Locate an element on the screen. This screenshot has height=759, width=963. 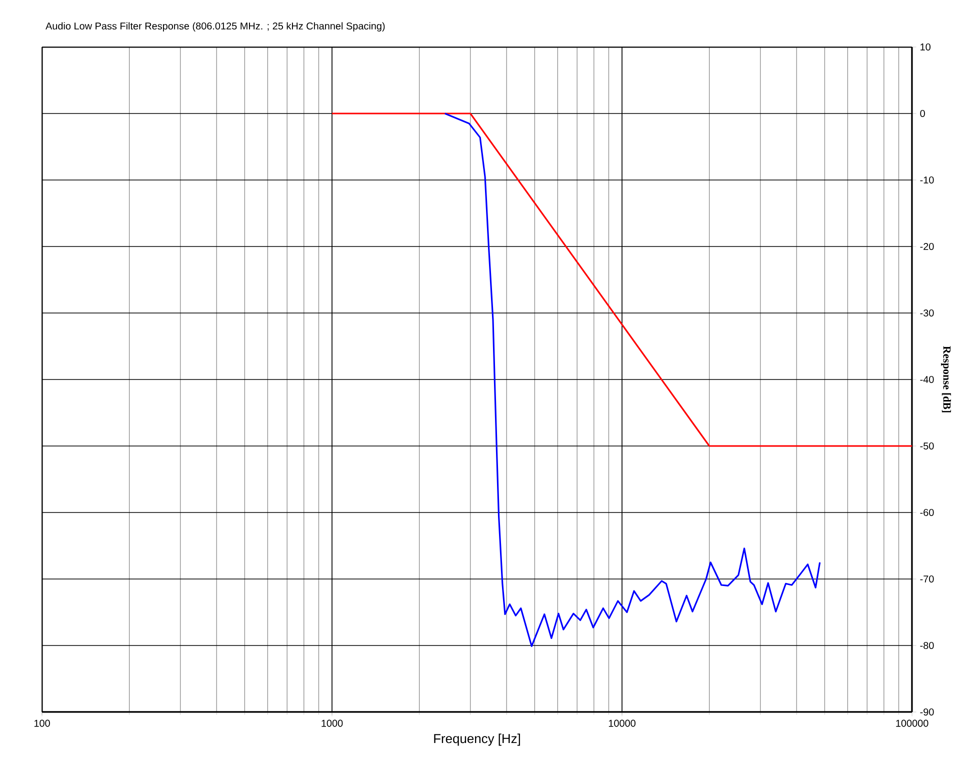
x-tick-label: 10000 is located at coordinates (622, 723).